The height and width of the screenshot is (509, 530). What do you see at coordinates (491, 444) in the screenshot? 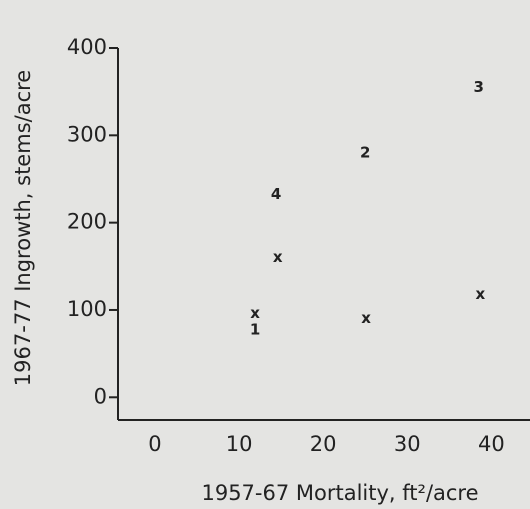
I see `x-tick-label: 40` at bounding box center [491, 444].